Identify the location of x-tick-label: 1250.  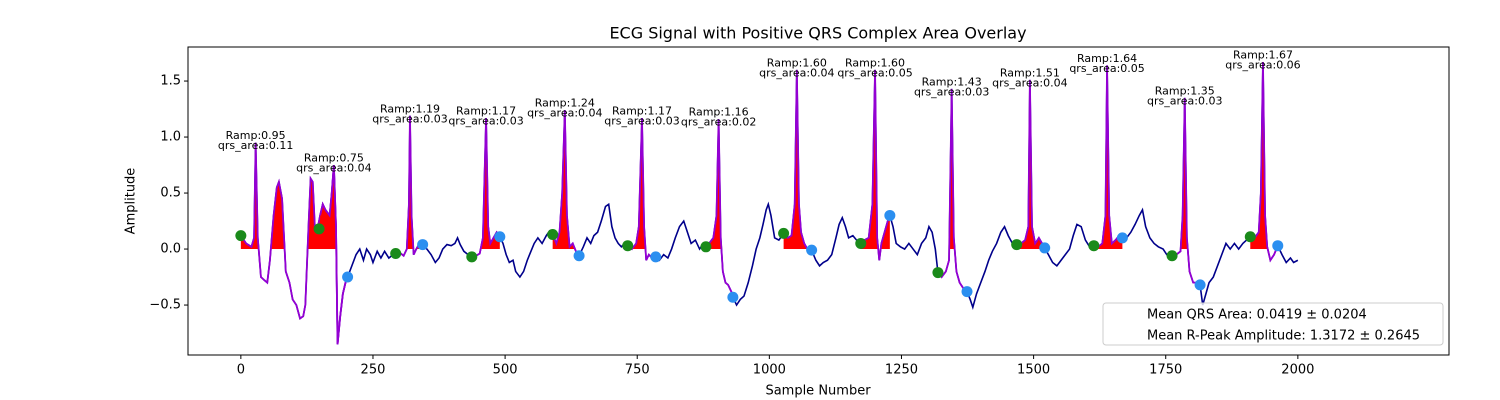
(901, 370).